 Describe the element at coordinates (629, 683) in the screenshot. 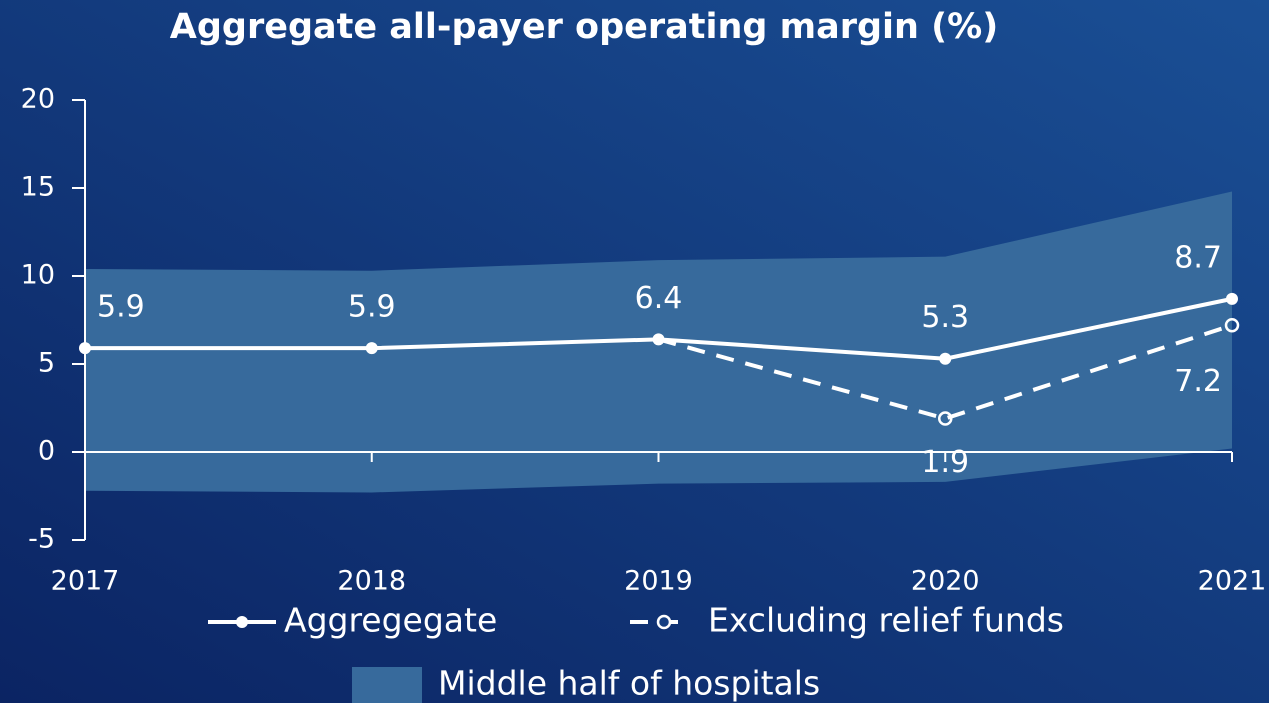

I see `legend-label: Middle half of hospitals` at that location.